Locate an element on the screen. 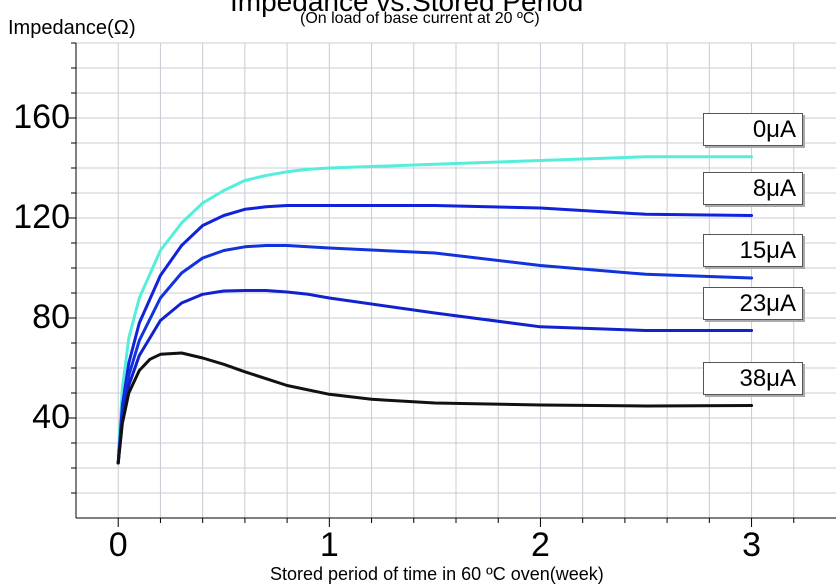 Image resolution: width=836 pixels, height=587 pixels. legend-label: 23μA is located at coordinates (767, 303).